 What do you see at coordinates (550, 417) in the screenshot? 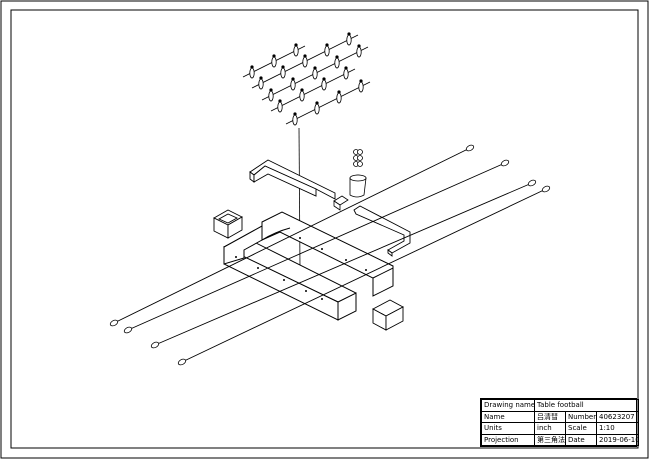
I see `name-value: 吕清彗` at bounding box center [550, 417].